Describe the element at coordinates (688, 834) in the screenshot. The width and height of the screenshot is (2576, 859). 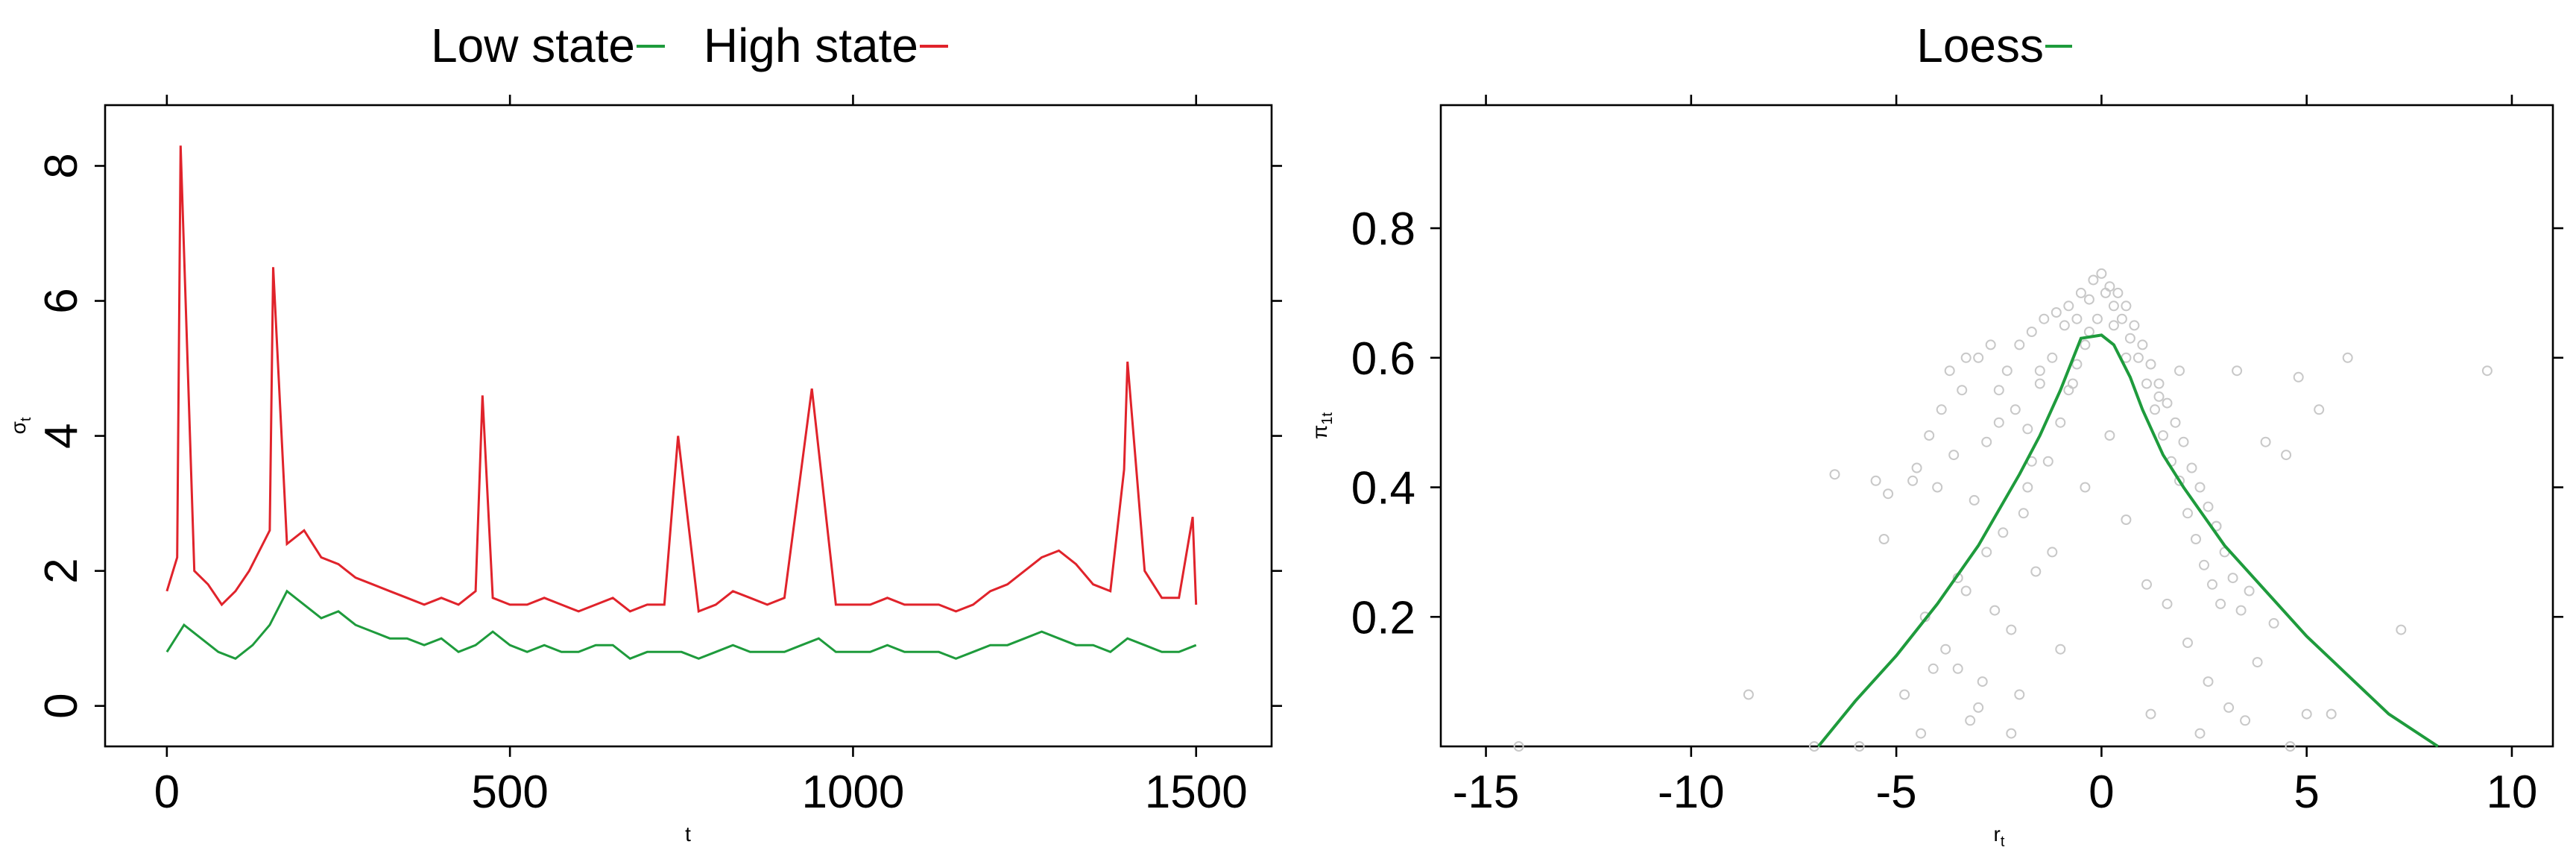
I see `left-x-axis-title: t` at that location.